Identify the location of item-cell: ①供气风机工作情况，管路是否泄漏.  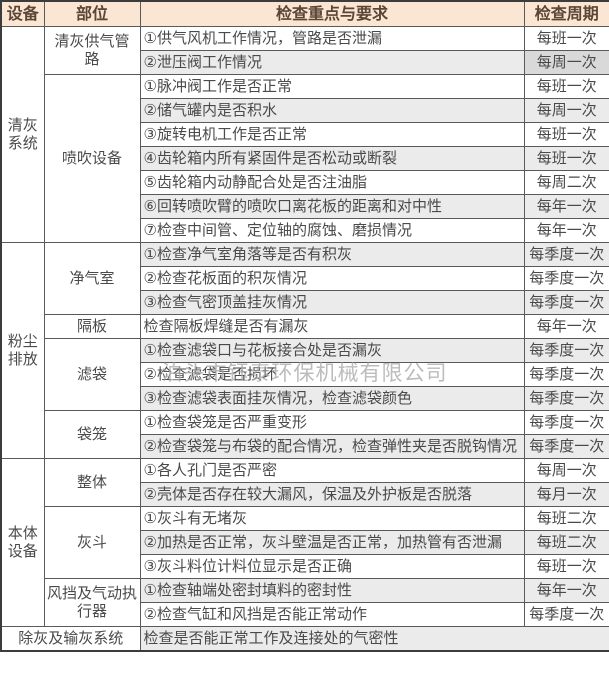
(332, 38).